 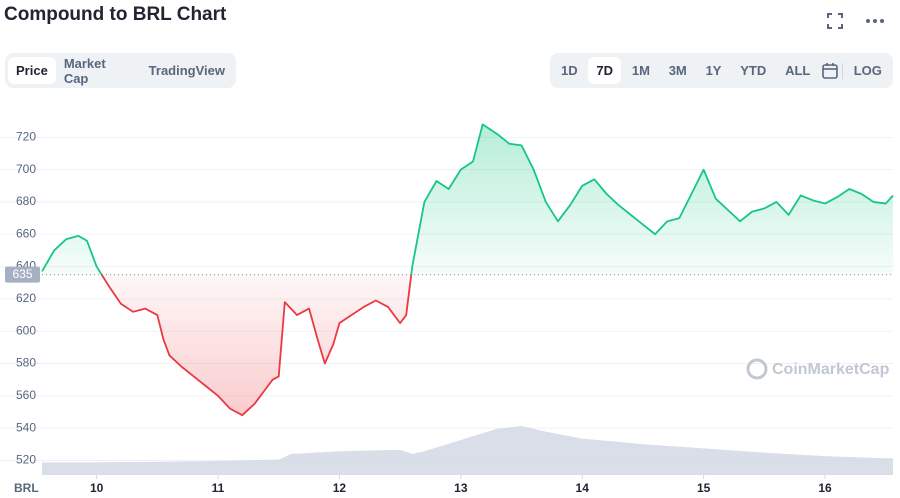 What do you see at coordinates (26, 460) in the screenshot?
I see `y-tick-label: 520` at bounding box center [26, 460].